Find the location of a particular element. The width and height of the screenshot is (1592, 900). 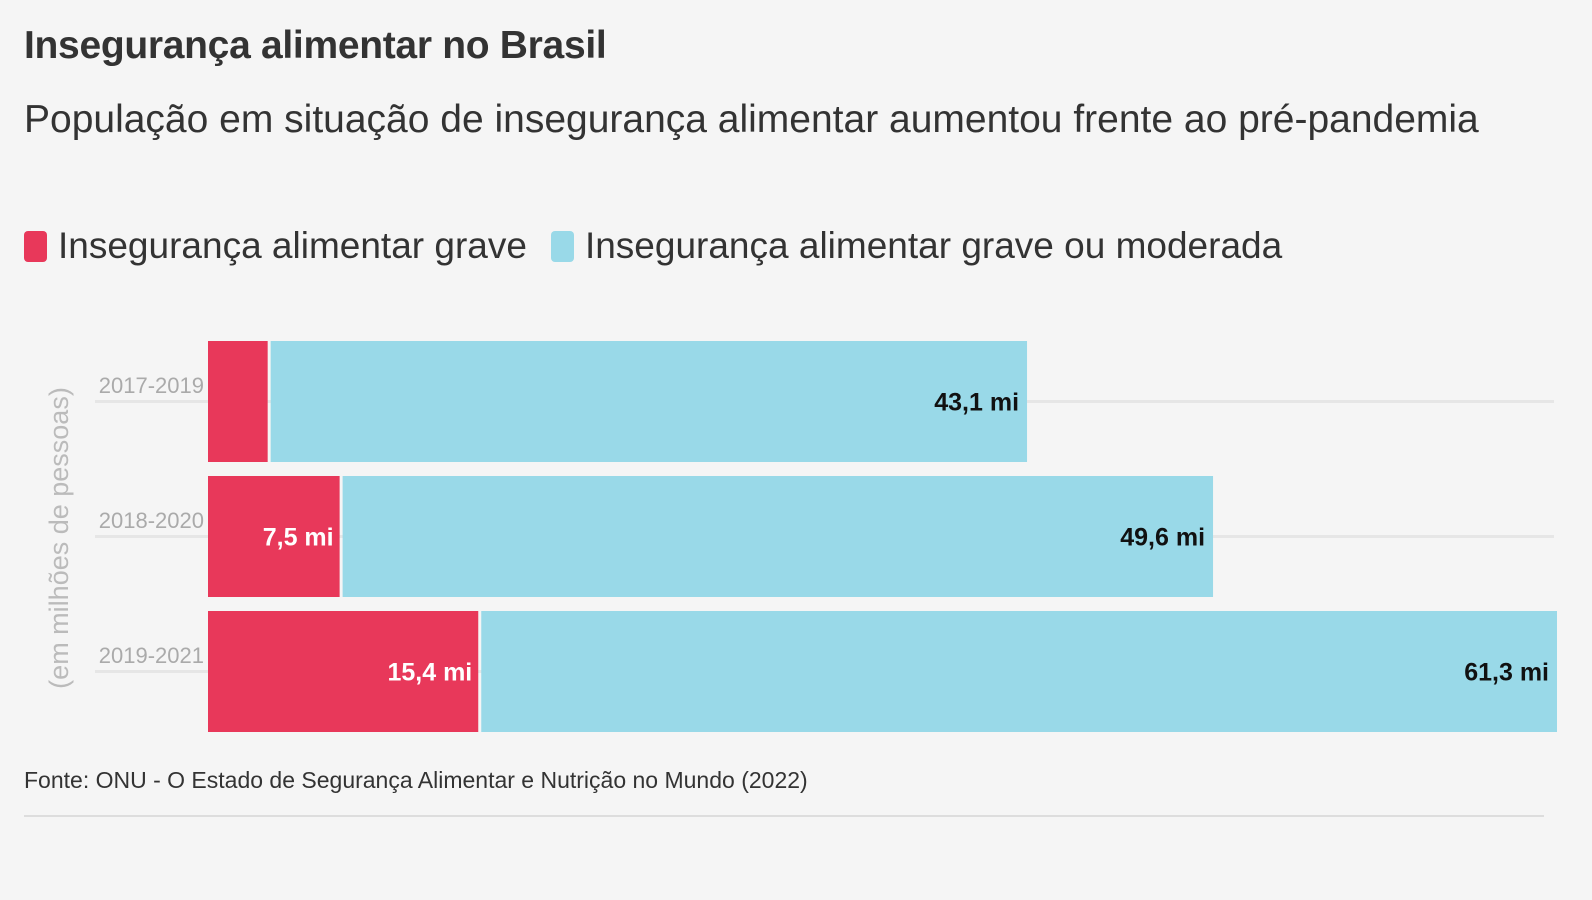

data-label-grave: 15,4 mi is located at coordinates (429, 673).